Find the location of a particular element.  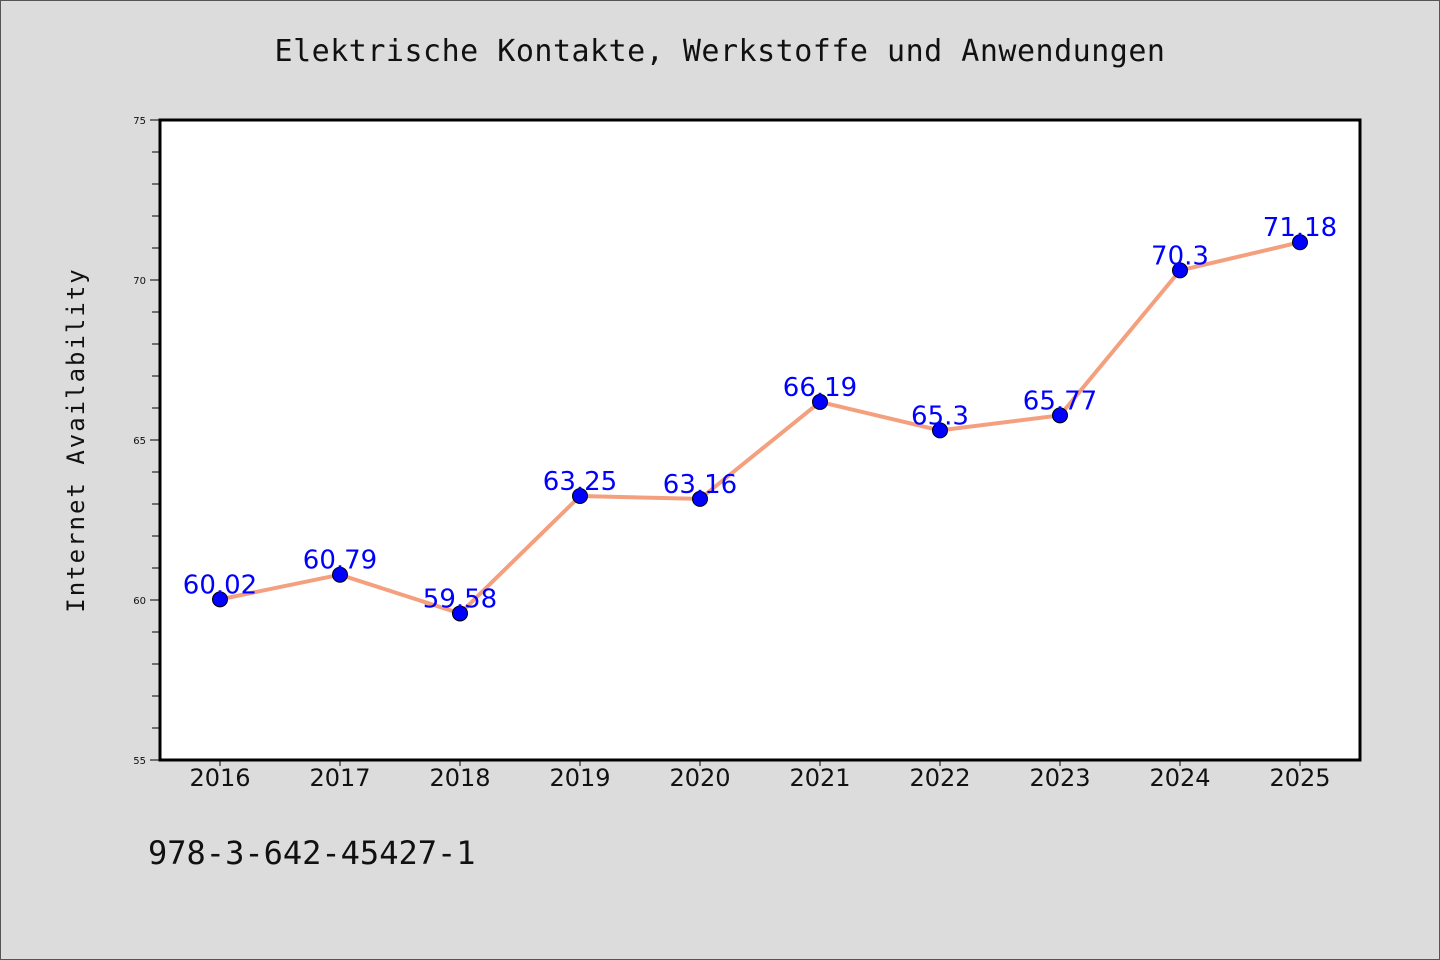

data-label: 65.77 is located at coordinates (1060, 401).